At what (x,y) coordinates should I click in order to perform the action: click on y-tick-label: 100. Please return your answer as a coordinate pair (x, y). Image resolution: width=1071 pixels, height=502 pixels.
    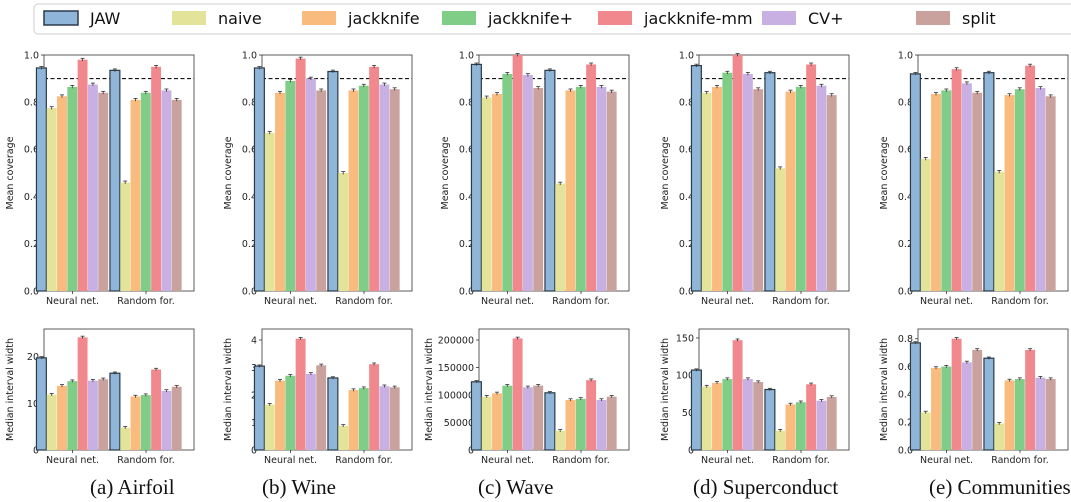
    Looking at the image, I should click on (685, 376).